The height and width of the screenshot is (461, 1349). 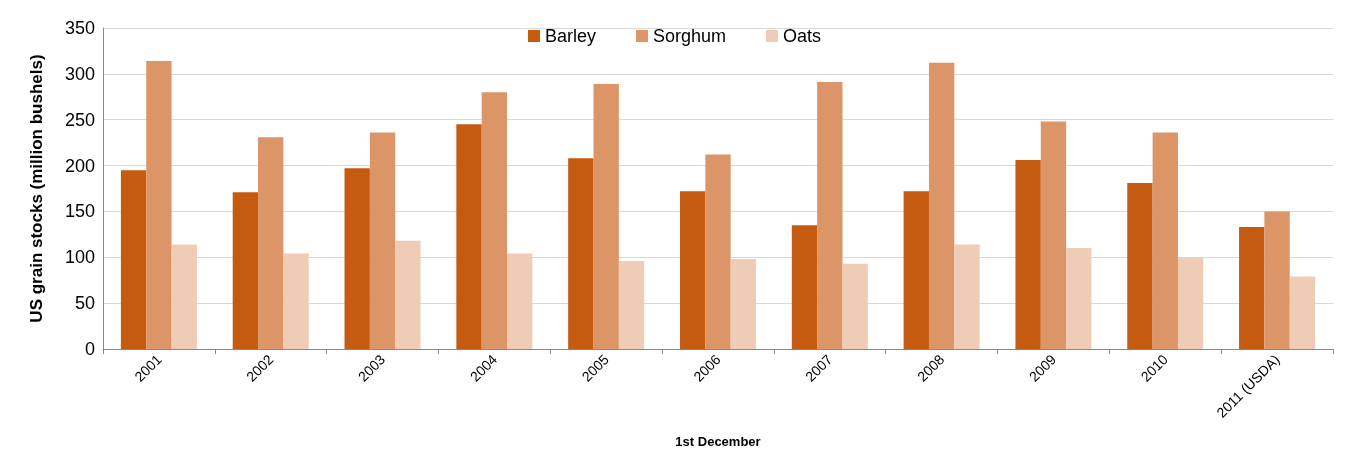 What do you see at coordinates (84, 303) in the screenshot?
I see `y-tick-label: 50` at bounding box center [84, 303].